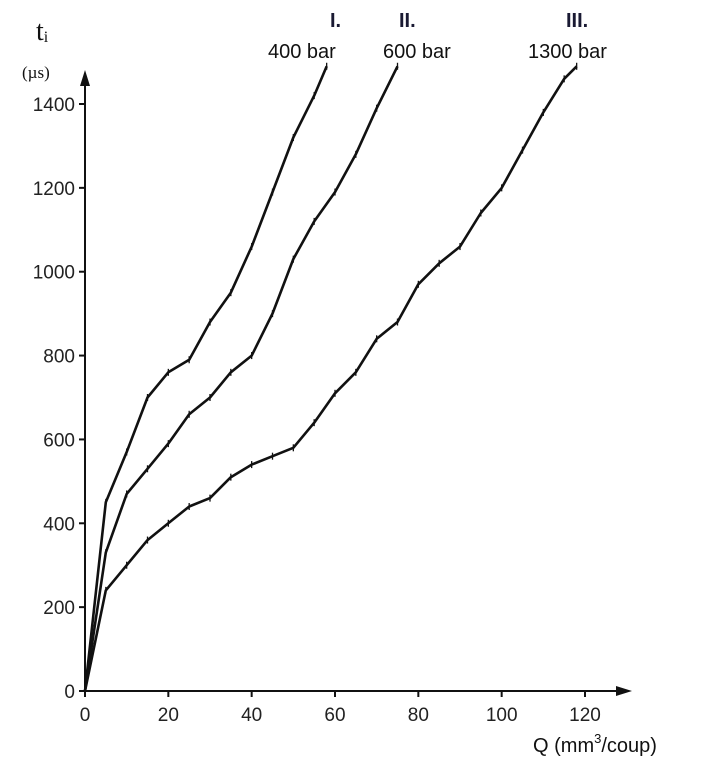 Image resolution: width=712 pixels, height=767 pixels. I want to click on x-axis-symbol: Q, so click(541, 746).